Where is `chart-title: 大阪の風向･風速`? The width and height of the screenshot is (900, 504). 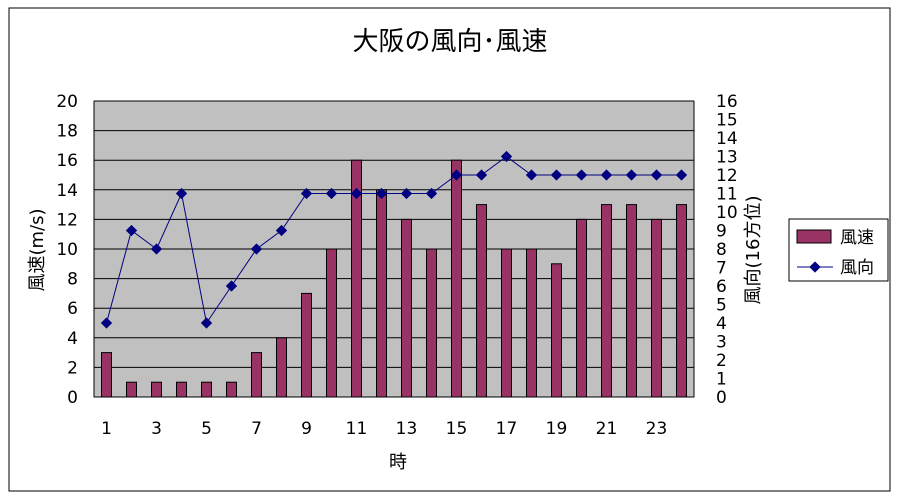 chart-title: 大阪の風向･風速 is located at coordinates (449, 42).